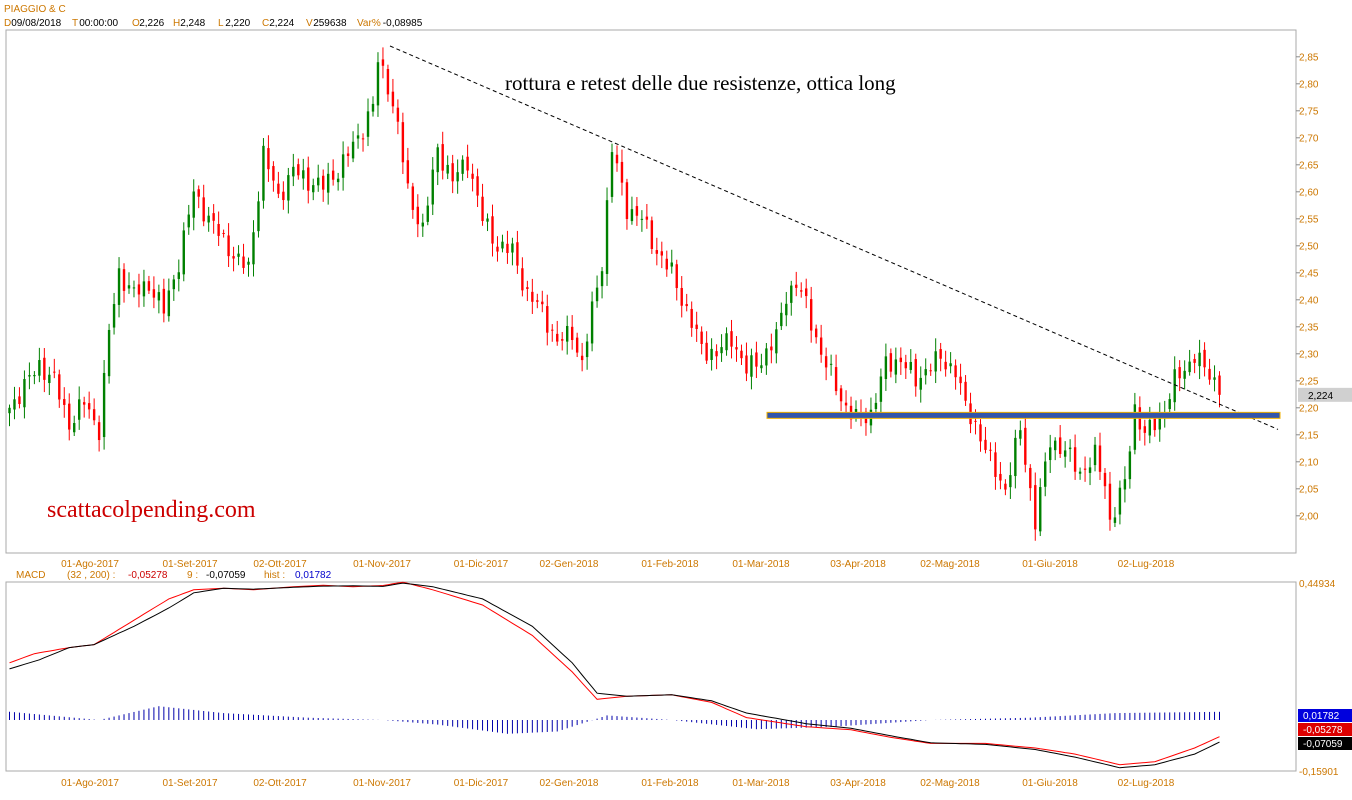  What do you see at coordinates (75, 23) in the screenshot?
I see `header-label-time: T` at bounding box center [75, 23].